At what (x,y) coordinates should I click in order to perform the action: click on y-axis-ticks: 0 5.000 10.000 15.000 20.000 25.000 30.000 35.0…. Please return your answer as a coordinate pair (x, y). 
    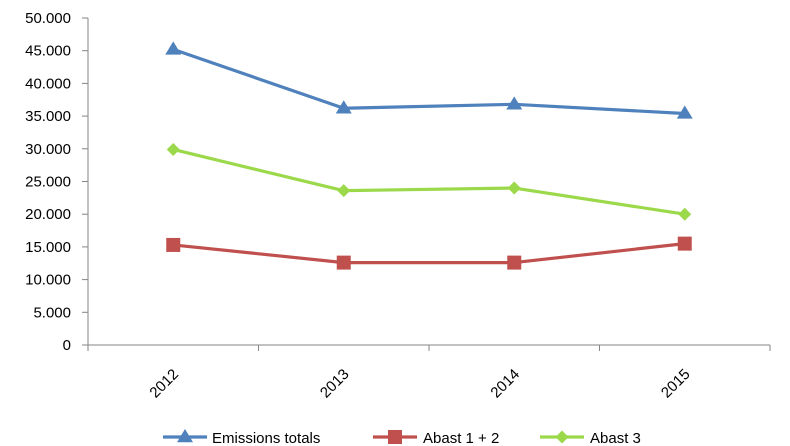
    Looking at the image, I should click on (56, 182).